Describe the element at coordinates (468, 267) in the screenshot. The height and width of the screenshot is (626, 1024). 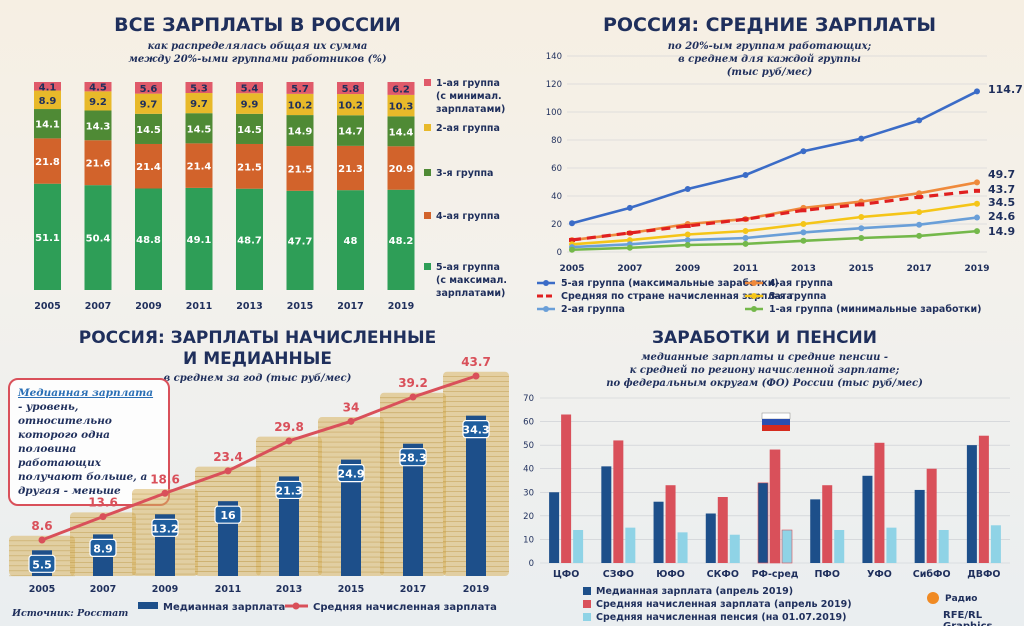
I see `legend-label: 5-ая группа` at that location.